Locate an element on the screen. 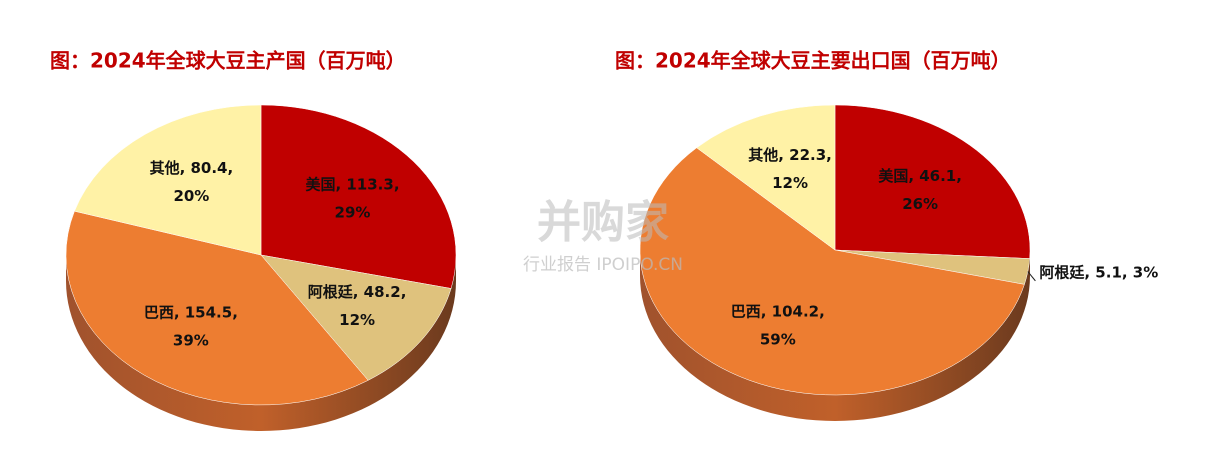  leader-line is located at coordinates (1031, 276).